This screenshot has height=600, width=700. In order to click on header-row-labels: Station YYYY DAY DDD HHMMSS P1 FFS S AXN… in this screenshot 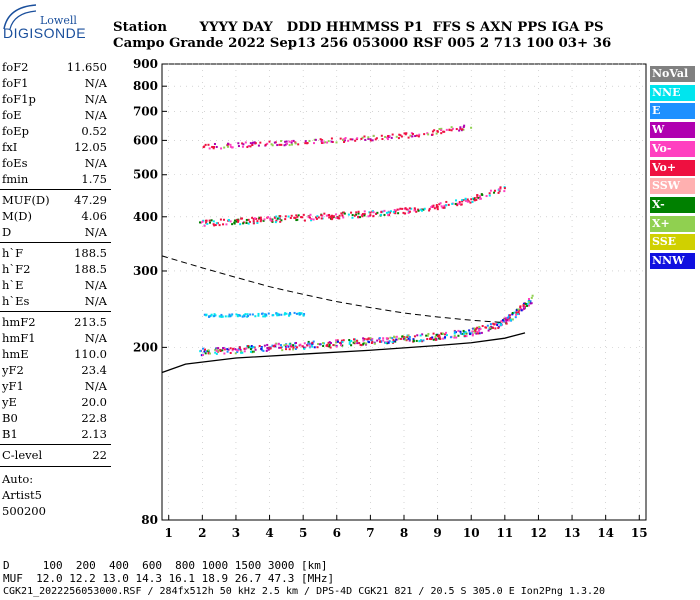, I will do `click(358, 27)`.